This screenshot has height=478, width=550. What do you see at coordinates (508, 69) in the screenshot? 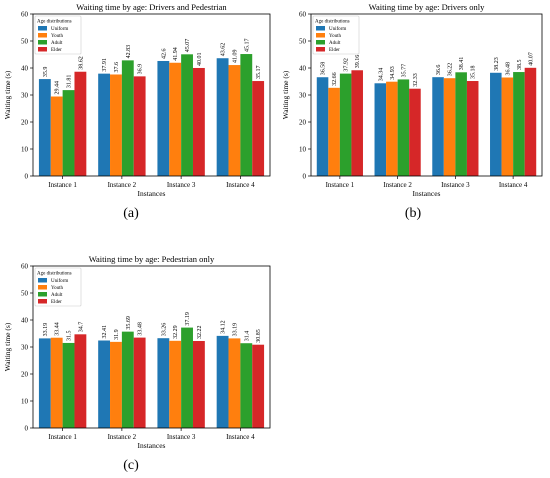
I see `data-label: 36.48` at bounding box center [508, 69].